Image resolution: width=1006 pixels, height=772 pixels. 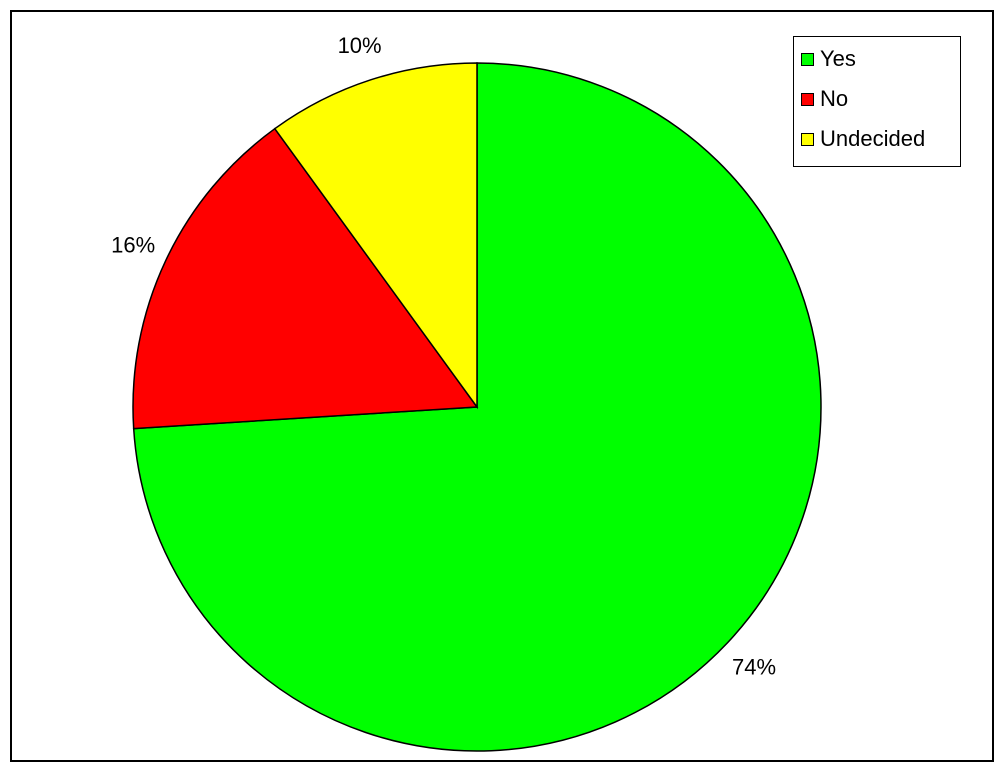 What do you see at coordinates (360, 45) in the screenshot?
I see `slice-label-undecided: 10%` at bounding box center [360, 45].